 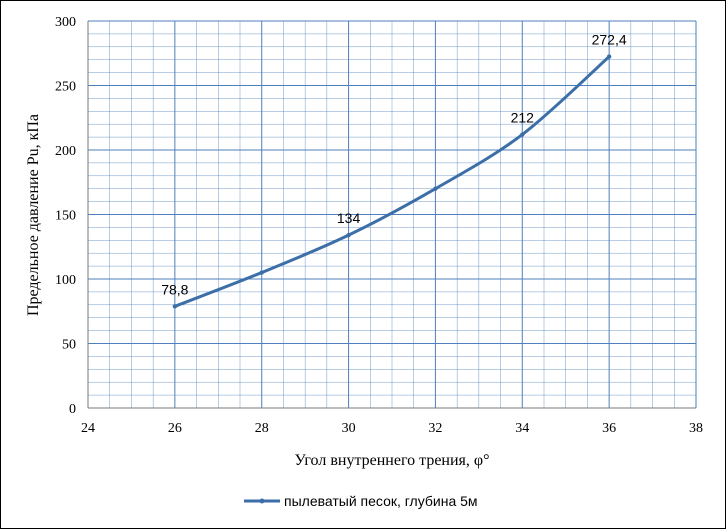 I want to click on y-tick-label: 50, so click(x=69, y=345).